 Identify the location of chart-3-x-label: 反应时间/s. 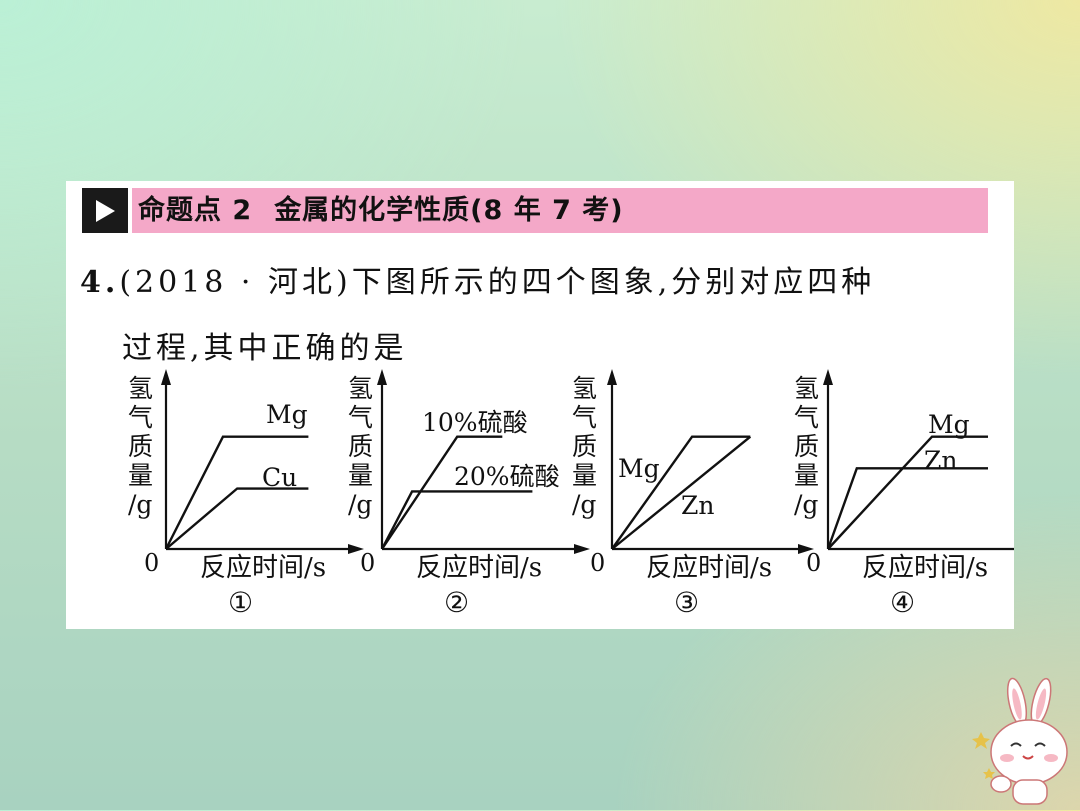
(709, 568).